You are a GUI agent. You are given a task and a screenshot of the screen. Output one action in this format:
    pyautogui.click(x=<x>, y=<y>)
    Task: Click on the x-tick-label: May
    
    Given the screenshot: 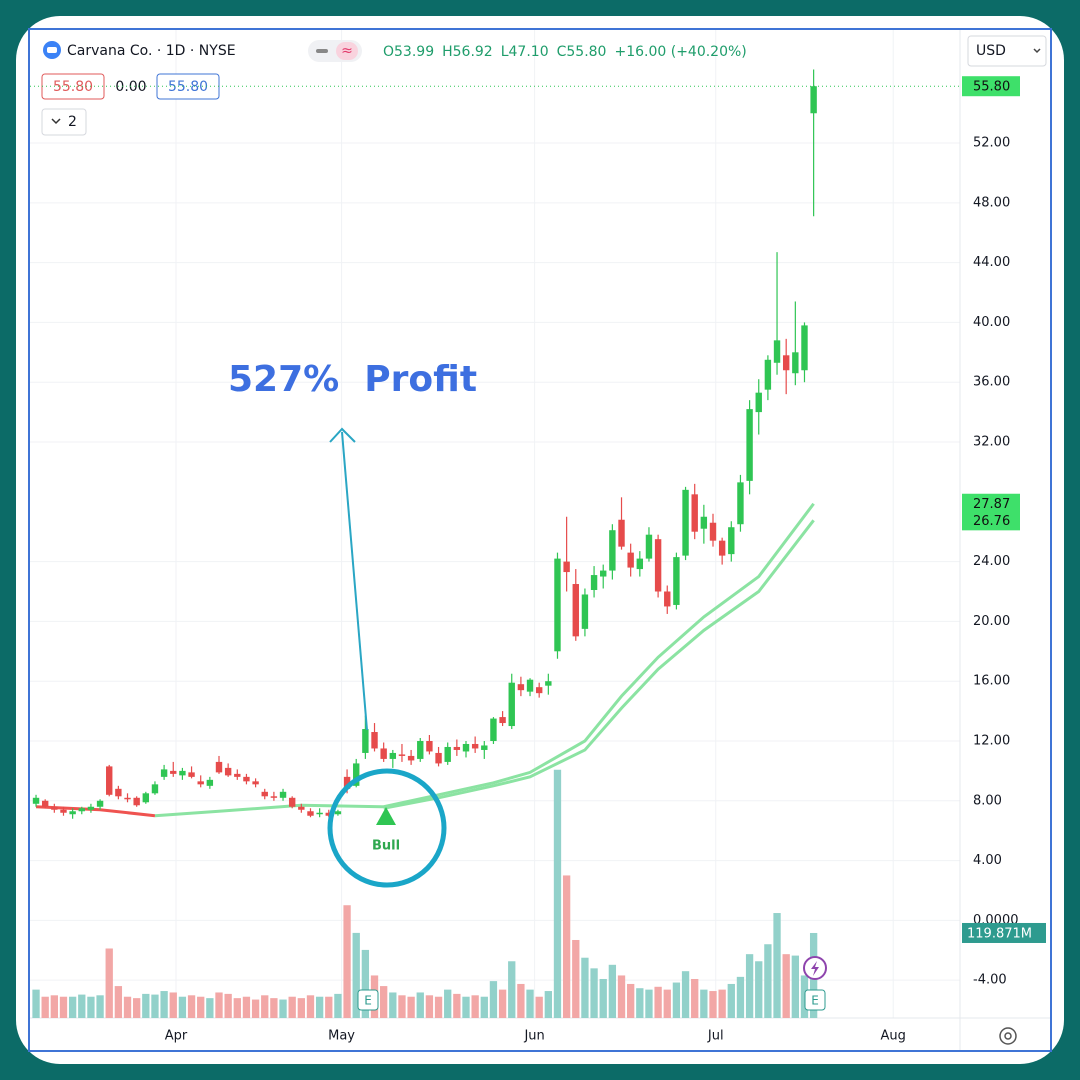 What is the action you would take?
    pyautogui.click(x=341, y=1036)
    